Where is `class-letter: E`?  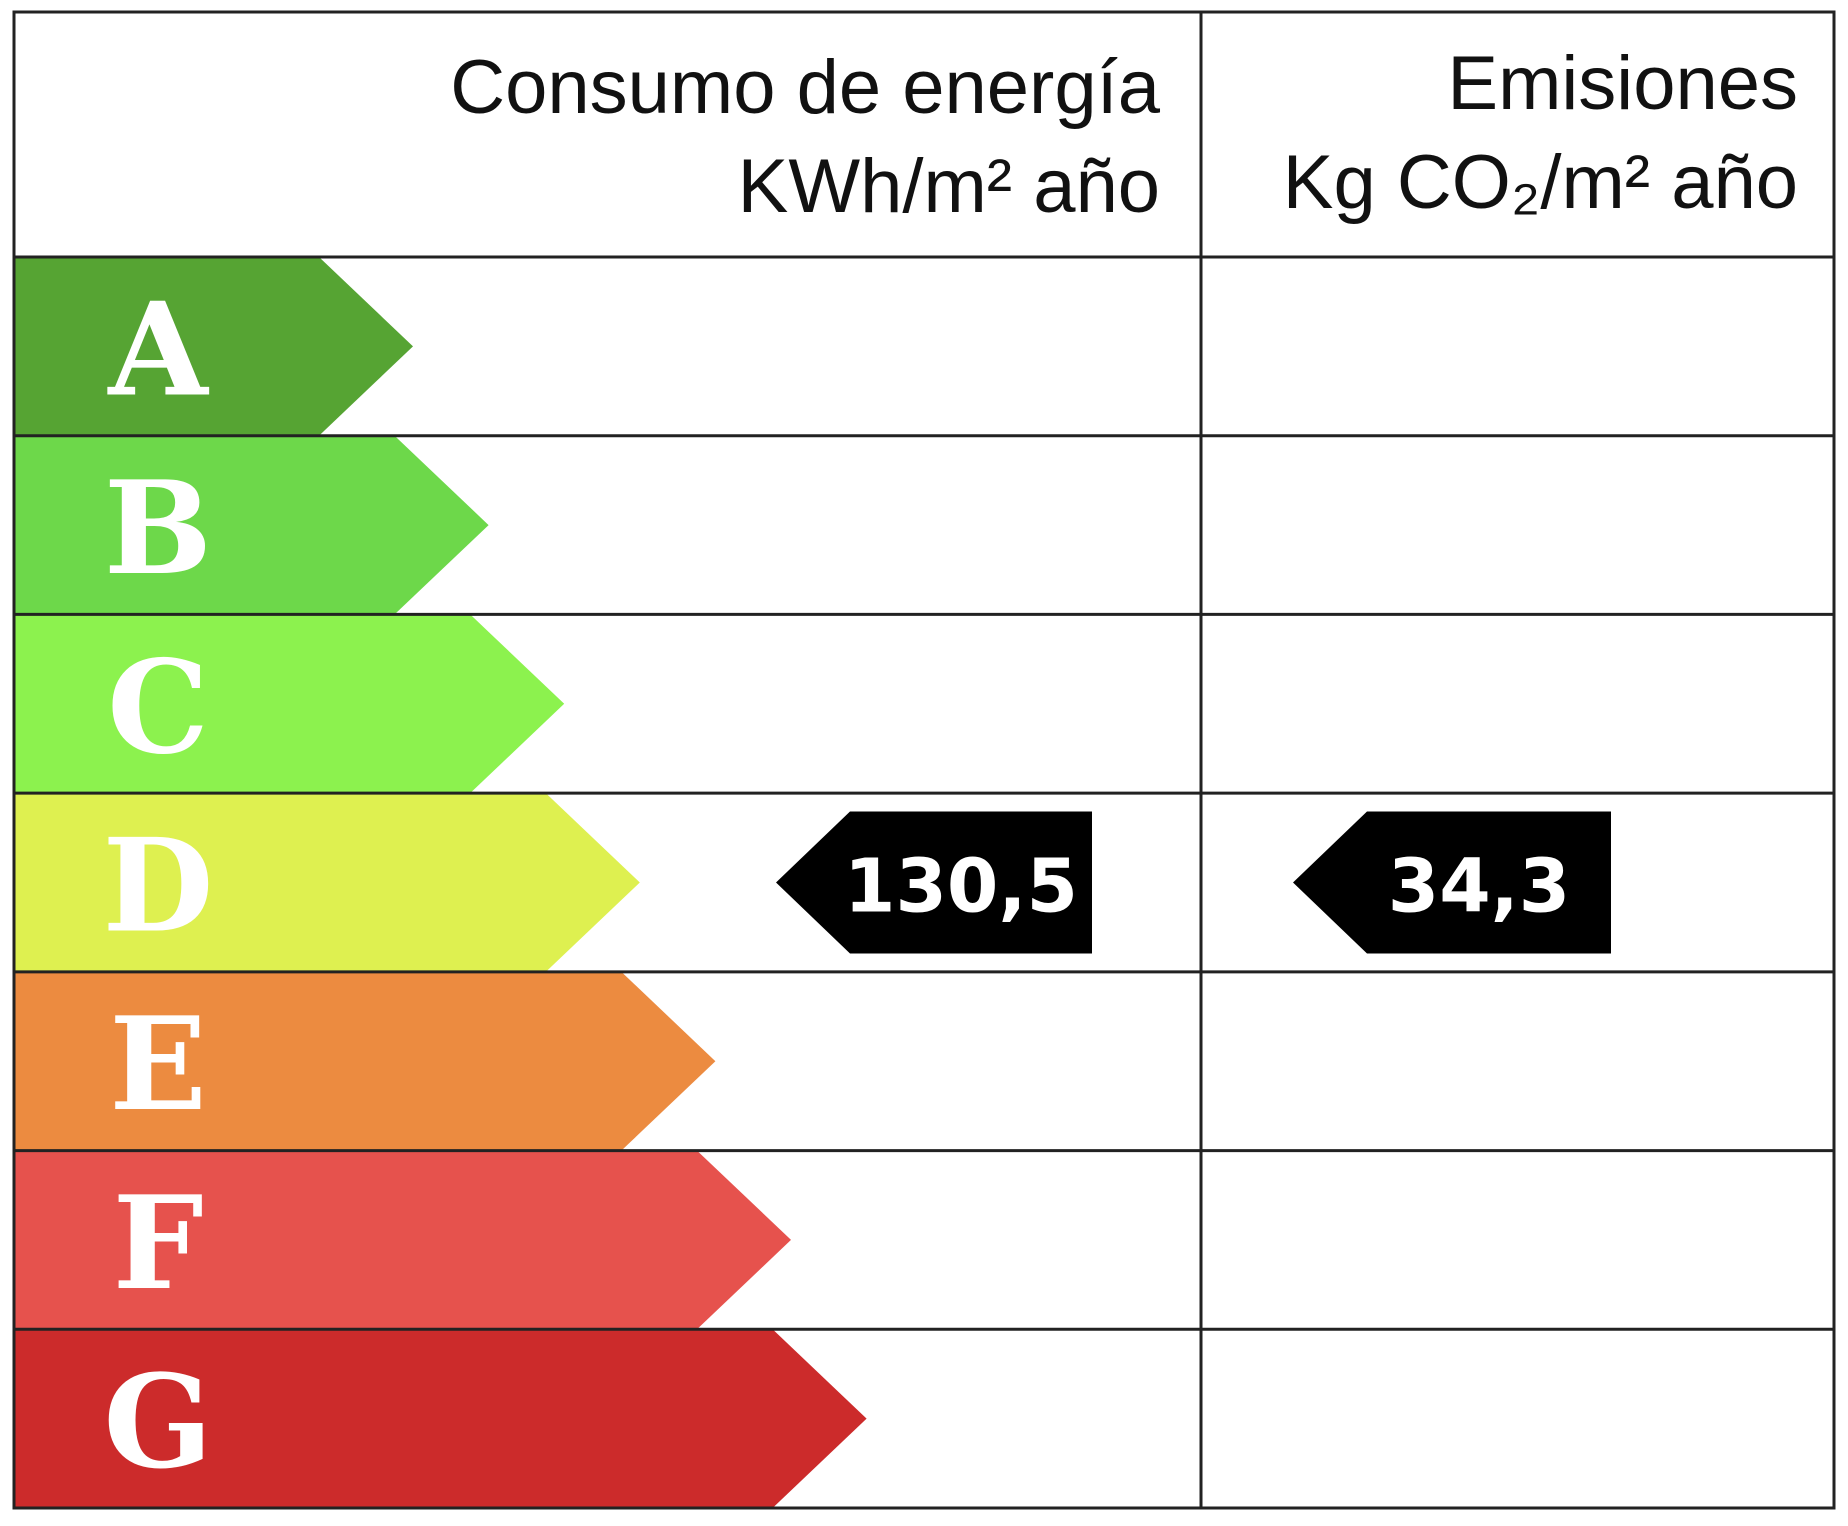
class-letter: E is located at coordinates (158, 1065).